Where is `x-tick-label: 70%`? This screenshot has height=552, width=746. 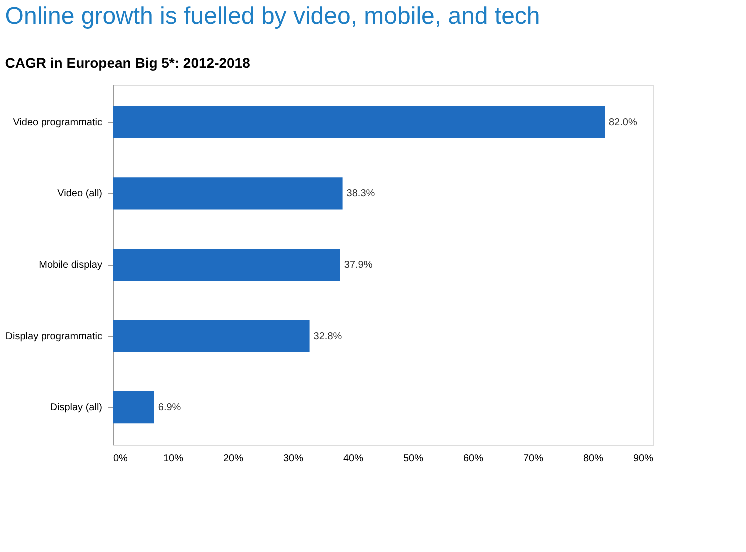
x-tick-label: 70% is located at coordinates (533, 459).